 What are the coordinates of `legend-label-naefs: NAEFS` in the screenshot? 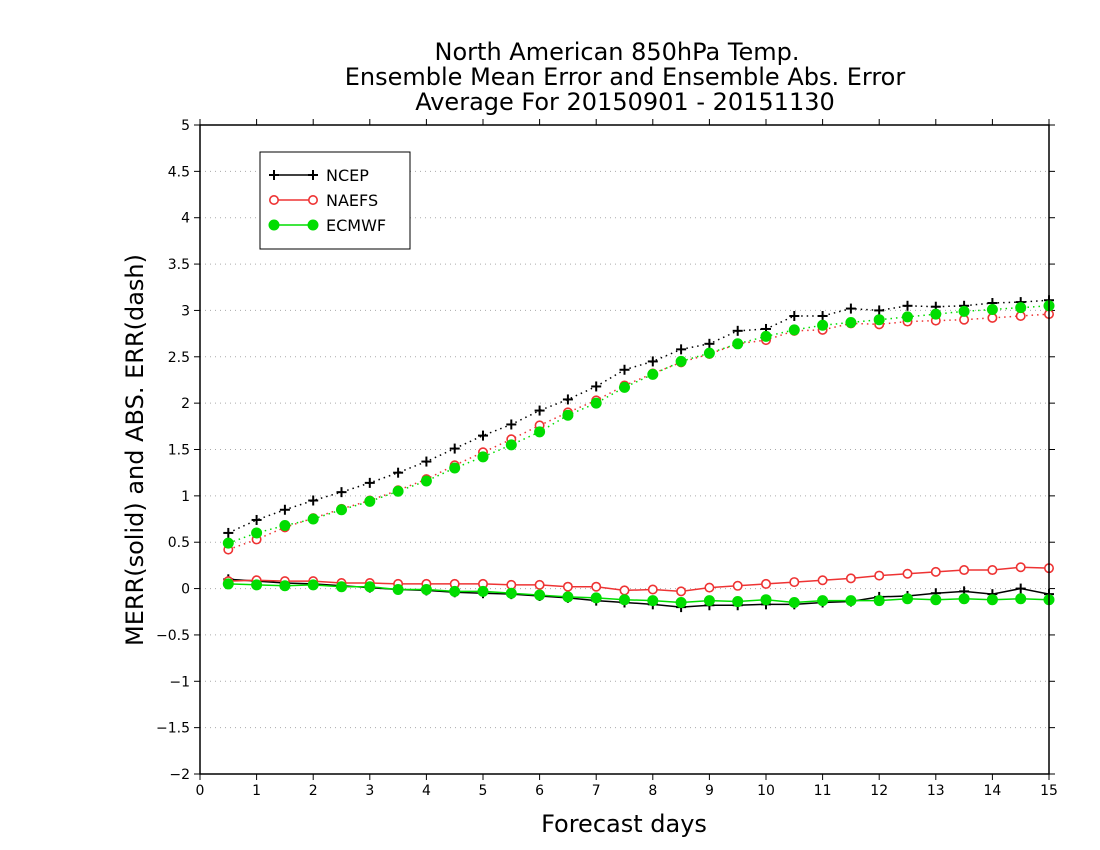 It's located at (352, 200).